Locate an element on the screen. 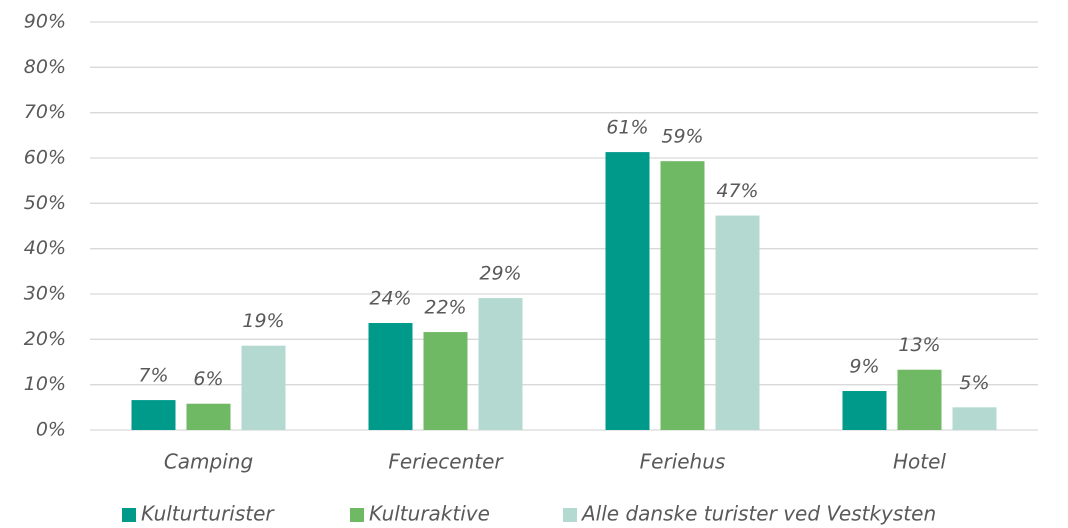 The image size is (1068, 528). value-label: 22% is located at coordinates (445, 308).